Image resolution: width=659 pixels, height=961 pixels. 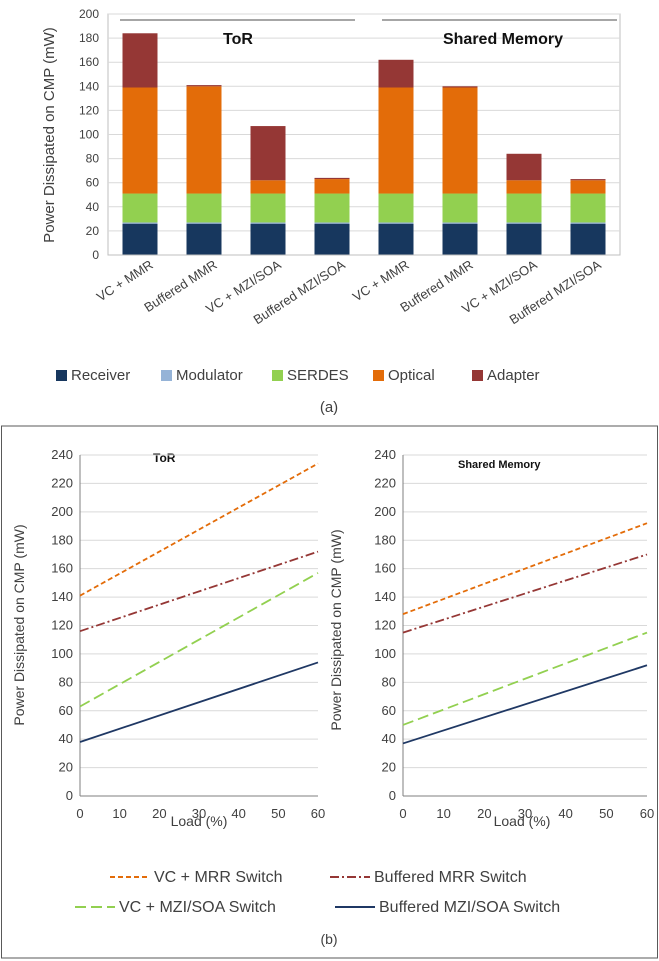 What do you see at coordinates (164, 458) in the screenshot?
I see `chart-title-tor: ToR` at bounding box center [164, 458].